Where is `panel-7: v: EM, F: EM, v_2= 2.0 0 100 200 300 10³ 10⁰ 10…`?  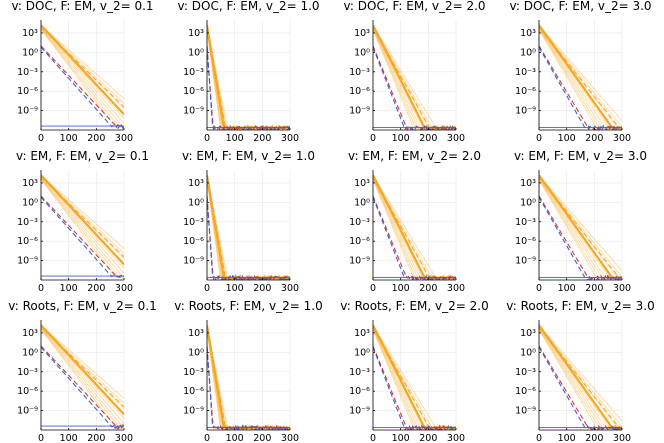 panel-7: v: EM, F: EM, v_2= 2.0 0 100 200 300 10³ 10⁰ 10… is located at coordinates (414, 221).